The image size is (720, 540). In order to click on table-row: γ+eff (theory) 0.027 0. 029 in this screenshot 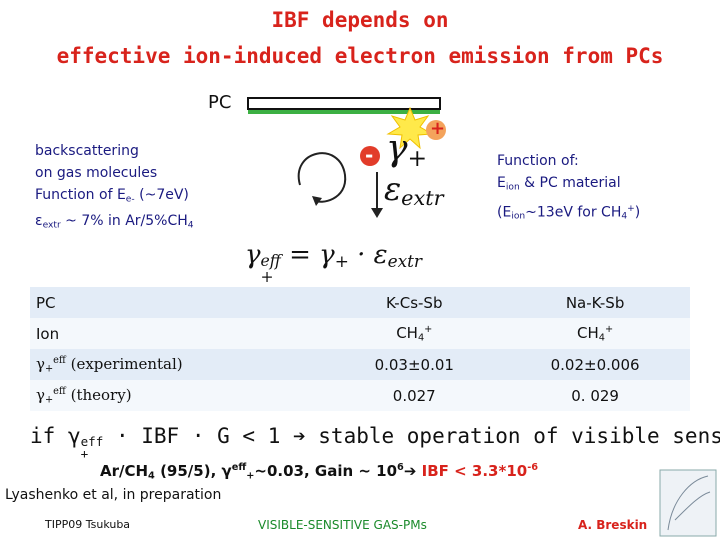, I will do `click(360, 395)`.